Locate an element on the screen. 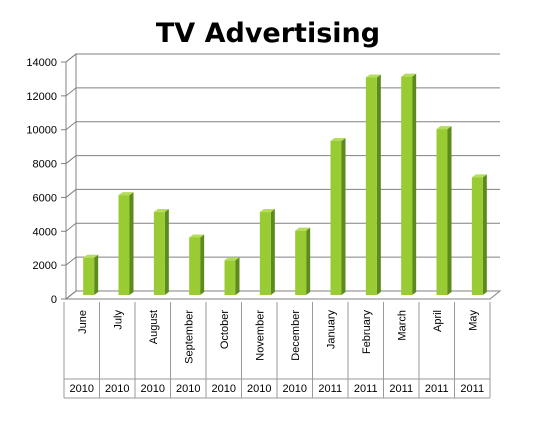  bar-january is located at coordinates (338, 216).